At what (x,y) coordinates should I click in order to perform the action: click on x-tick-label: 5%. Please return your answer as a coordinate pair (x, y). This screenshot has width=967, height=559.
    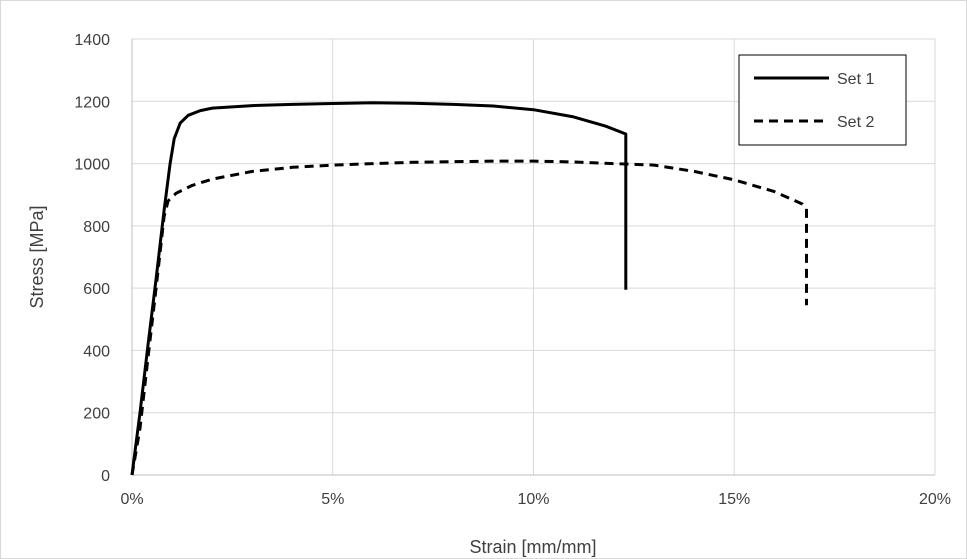
    Looking at the image, I should click on (332, 499).